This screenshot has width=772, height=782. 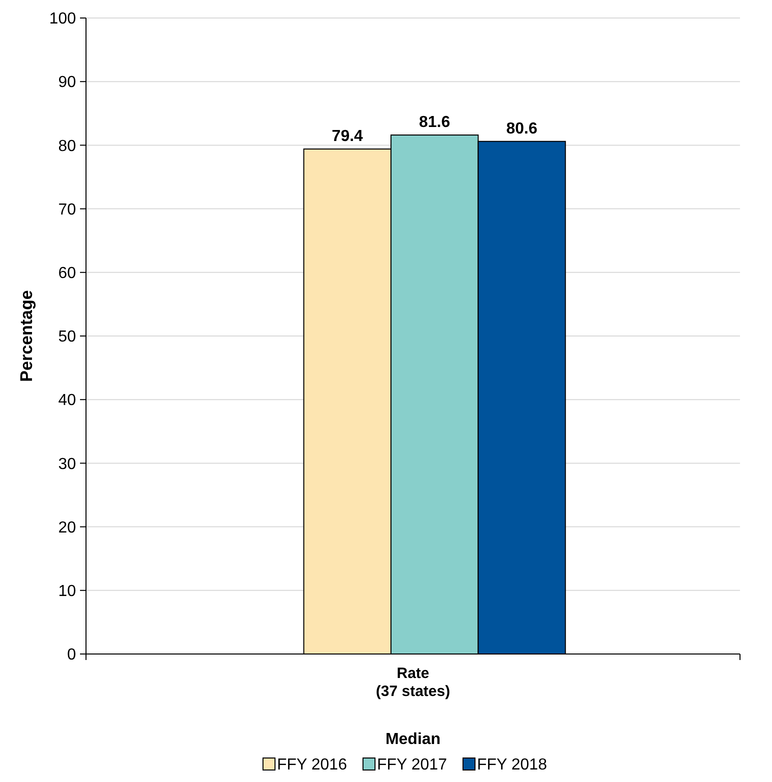 I want to click on y-axis-title: Percentage, so click(x=26, y=336).